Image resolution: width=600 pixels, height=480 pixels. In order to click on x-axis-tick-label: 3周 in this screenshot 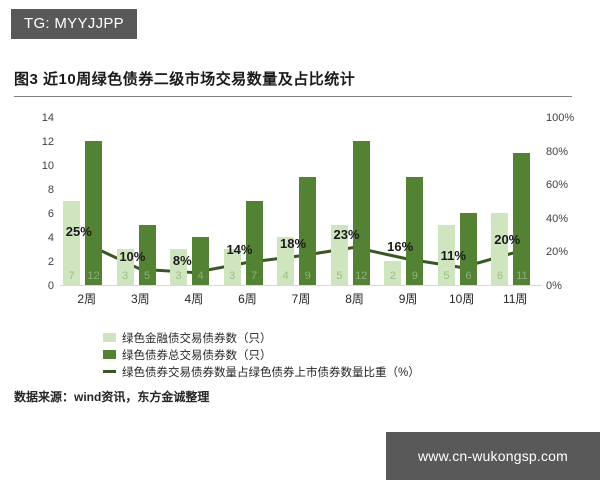, I will do `click(140, 299)`.